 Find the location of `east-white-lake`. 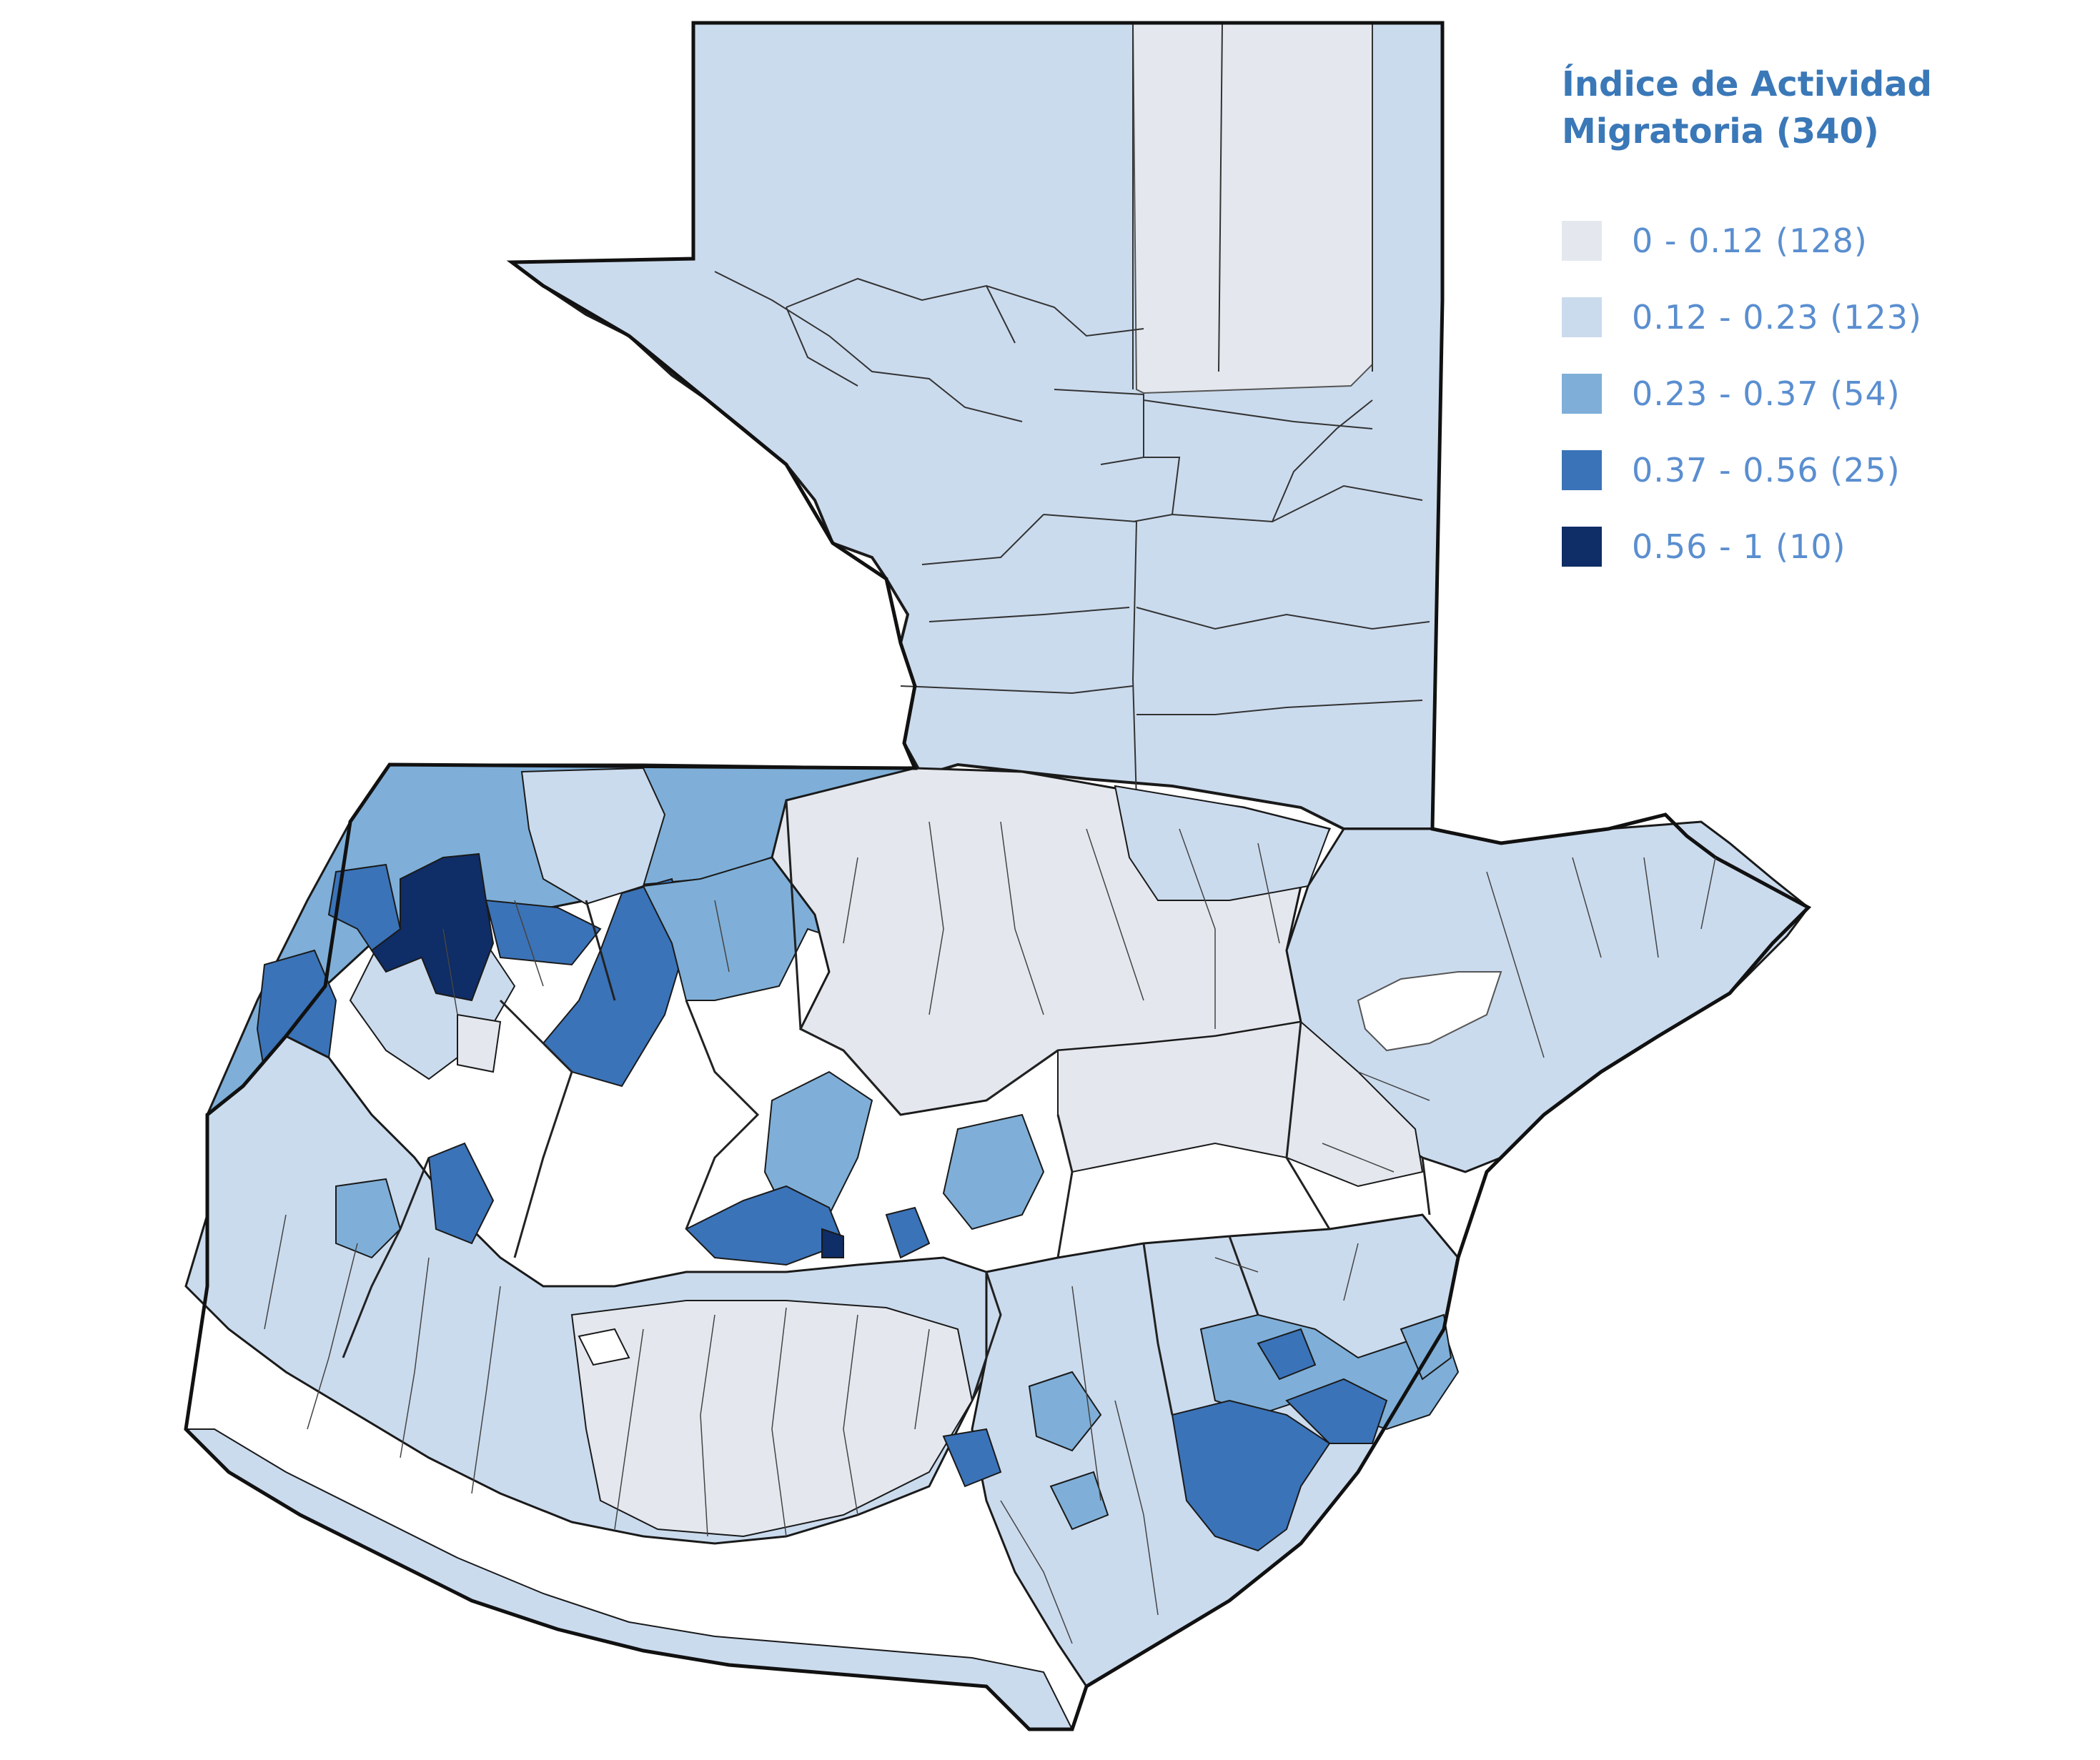

east-white-lake is located at coordinates (1429, 1011).